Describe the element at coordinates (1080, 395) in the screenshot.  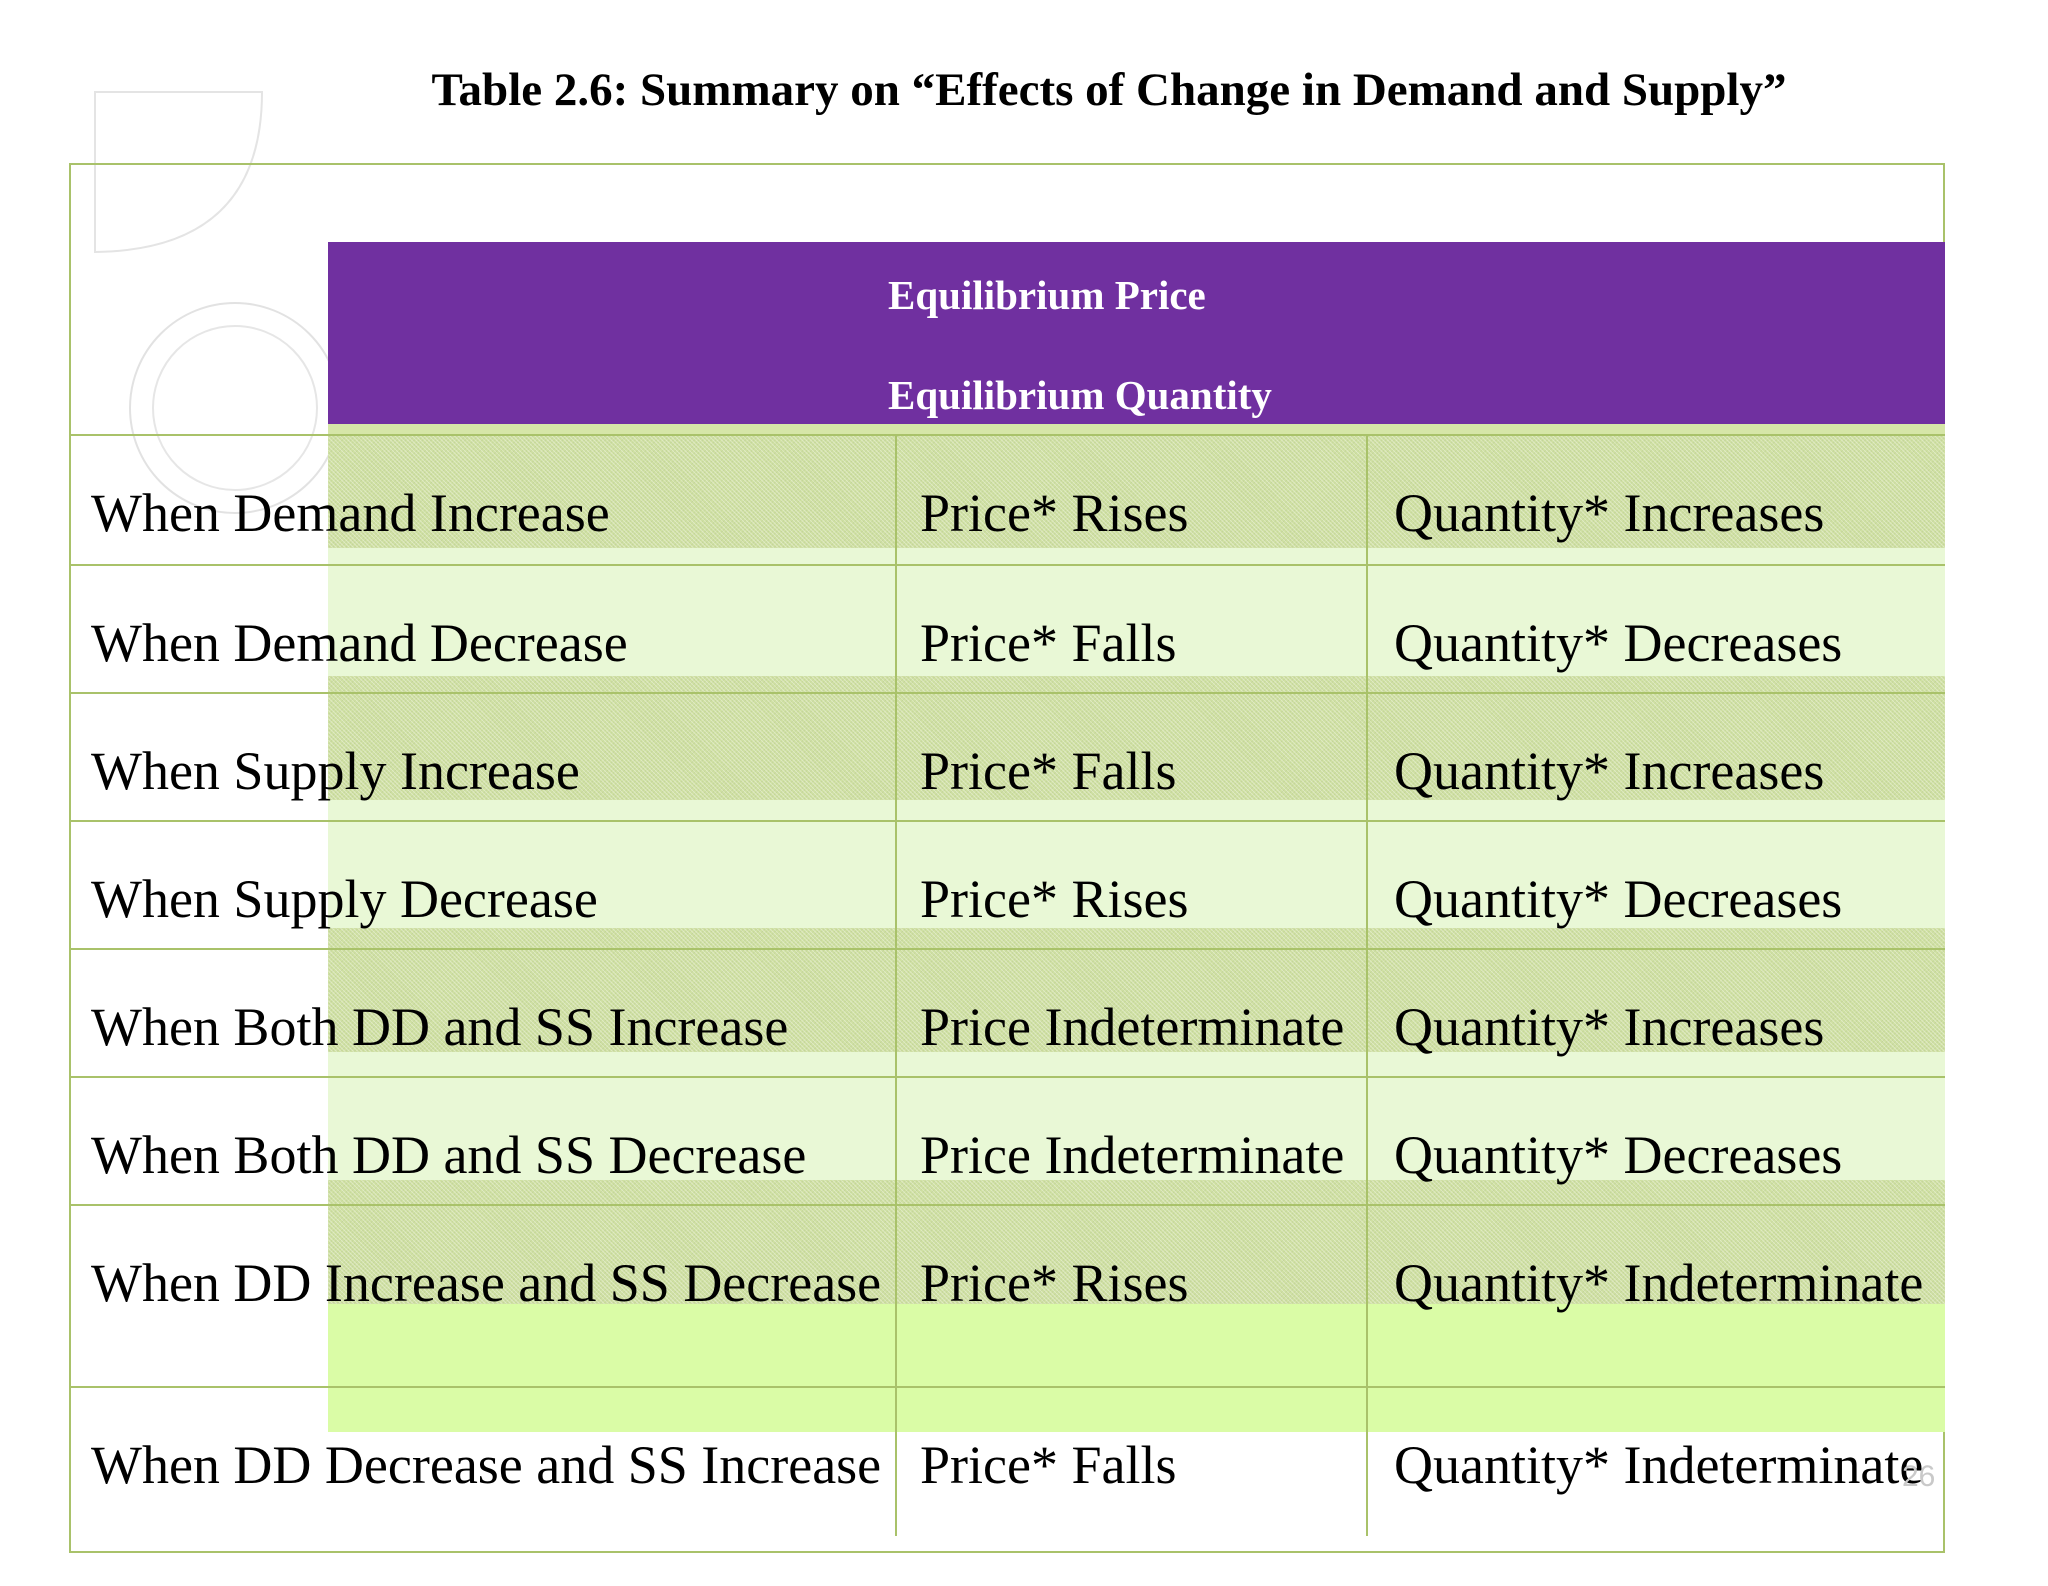
I see `header-equilibrium-quantity: Equilibrium Quantity` at that location.